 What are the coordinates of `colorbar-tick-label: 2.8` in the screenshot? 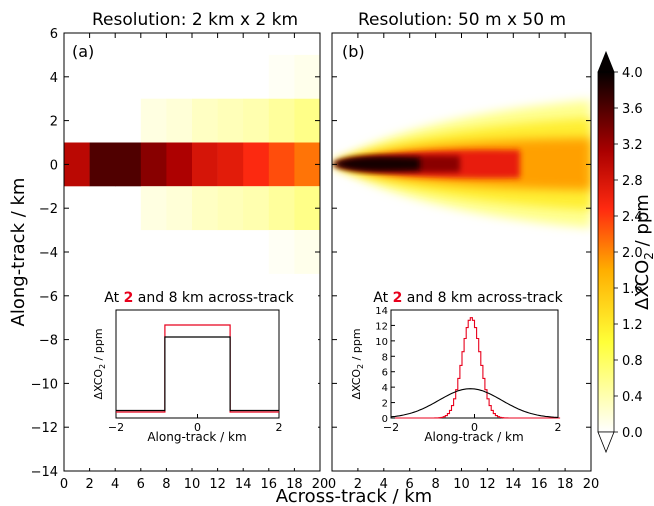 It's located at (632, 181).